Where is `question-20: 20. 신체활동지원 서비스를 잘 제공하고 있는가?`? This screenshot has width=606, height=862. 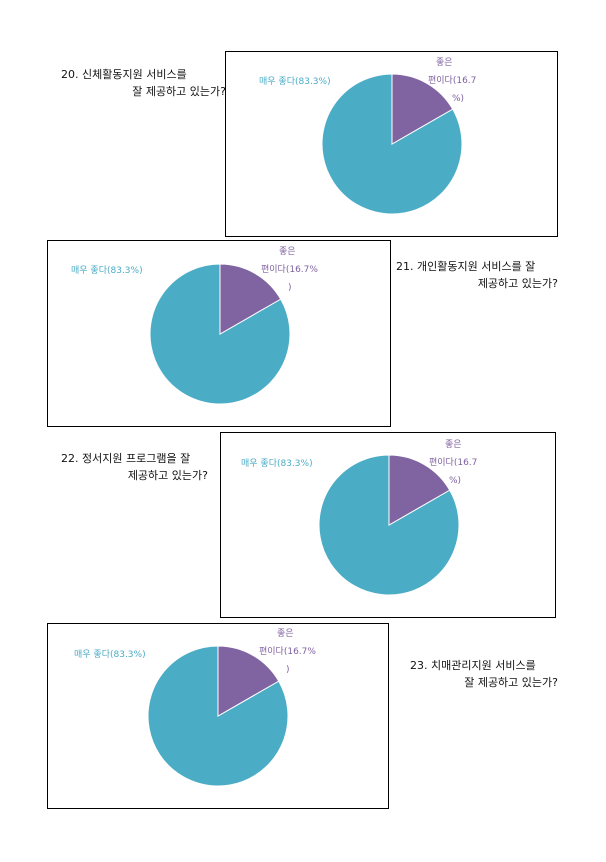
question-20: 20. 신체활동지원 서비스를 잘 제공하고 있는가? is located at coordinates (142, 83).